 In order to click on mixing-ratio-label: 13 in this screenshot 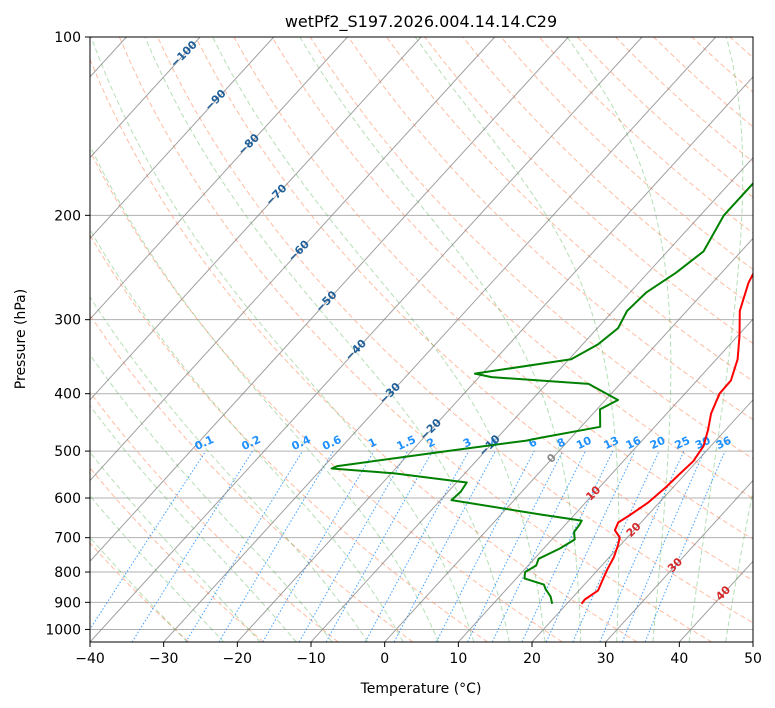, I will do `click(611, 443)`.